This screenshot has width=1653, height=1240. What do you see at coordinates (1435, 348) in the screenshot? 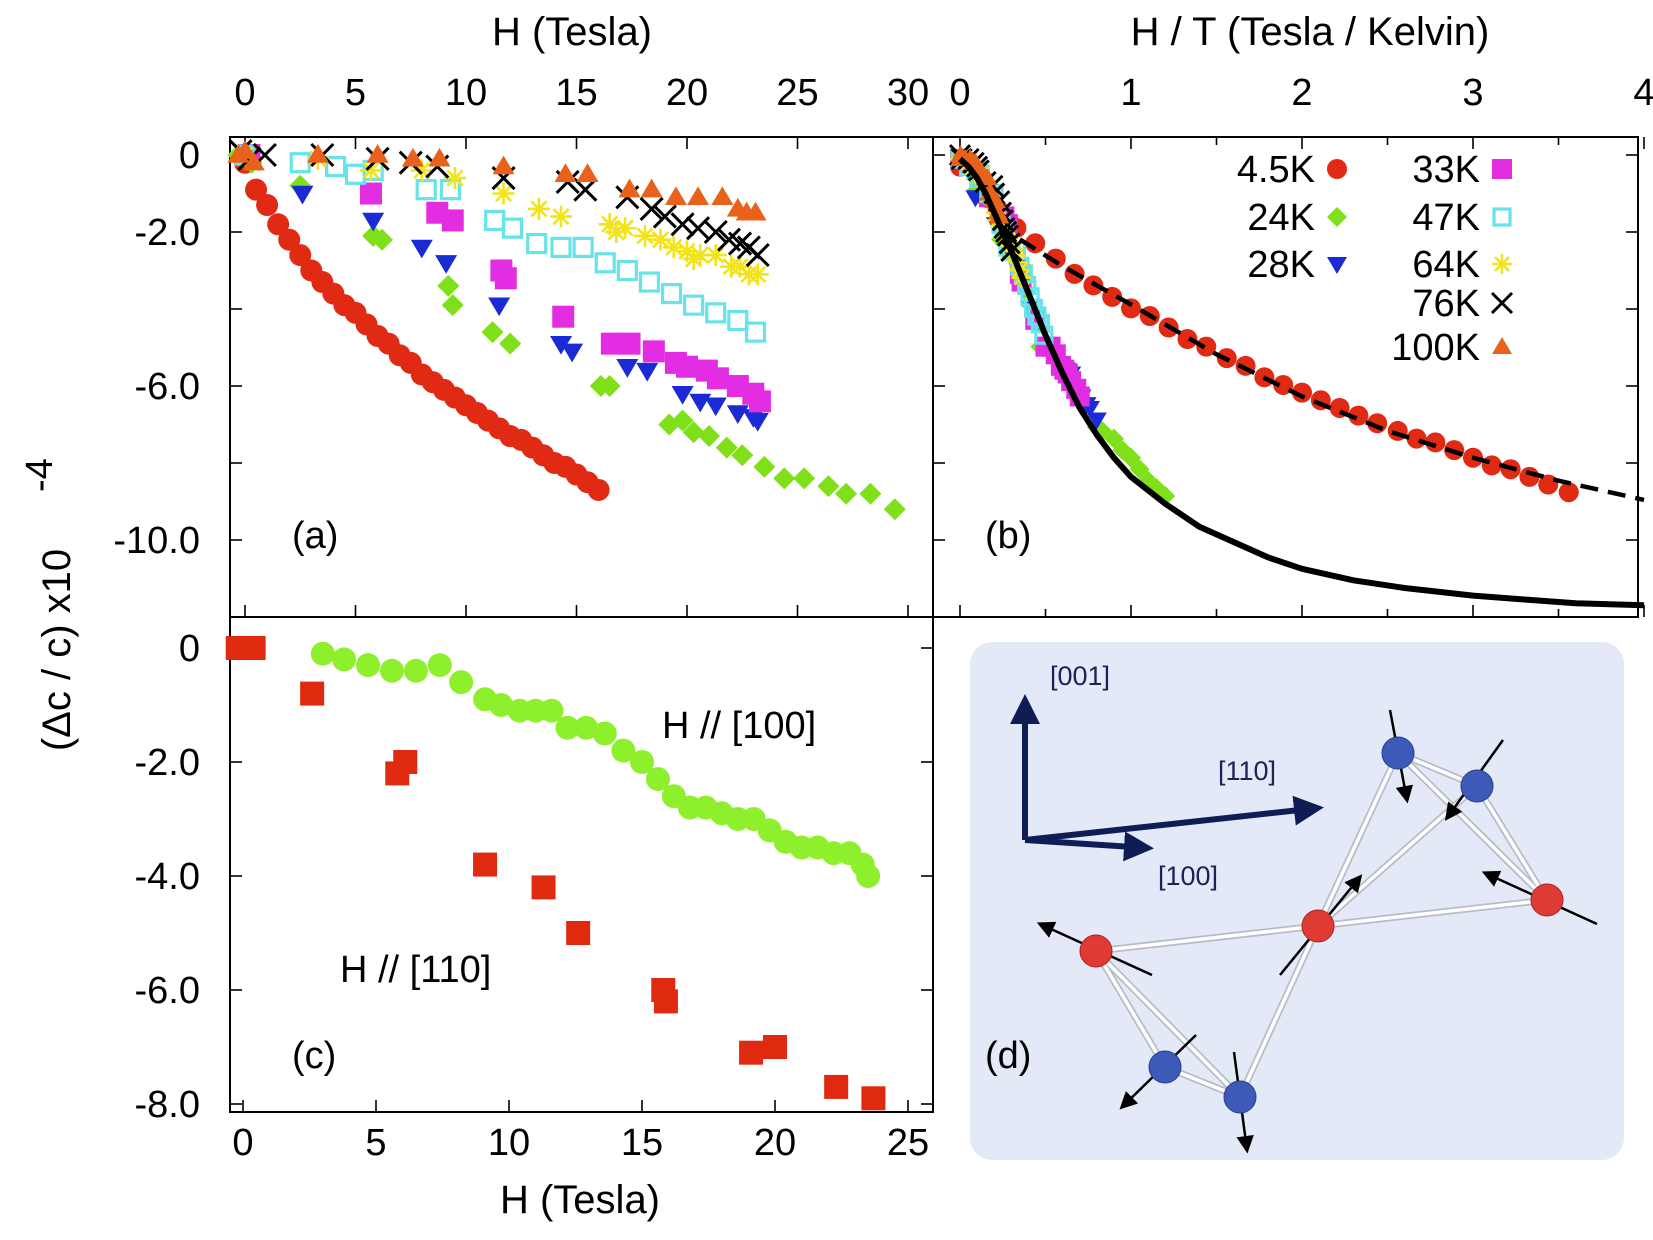
I see `legend-label: 100K` at bounding box center [1435, 348].